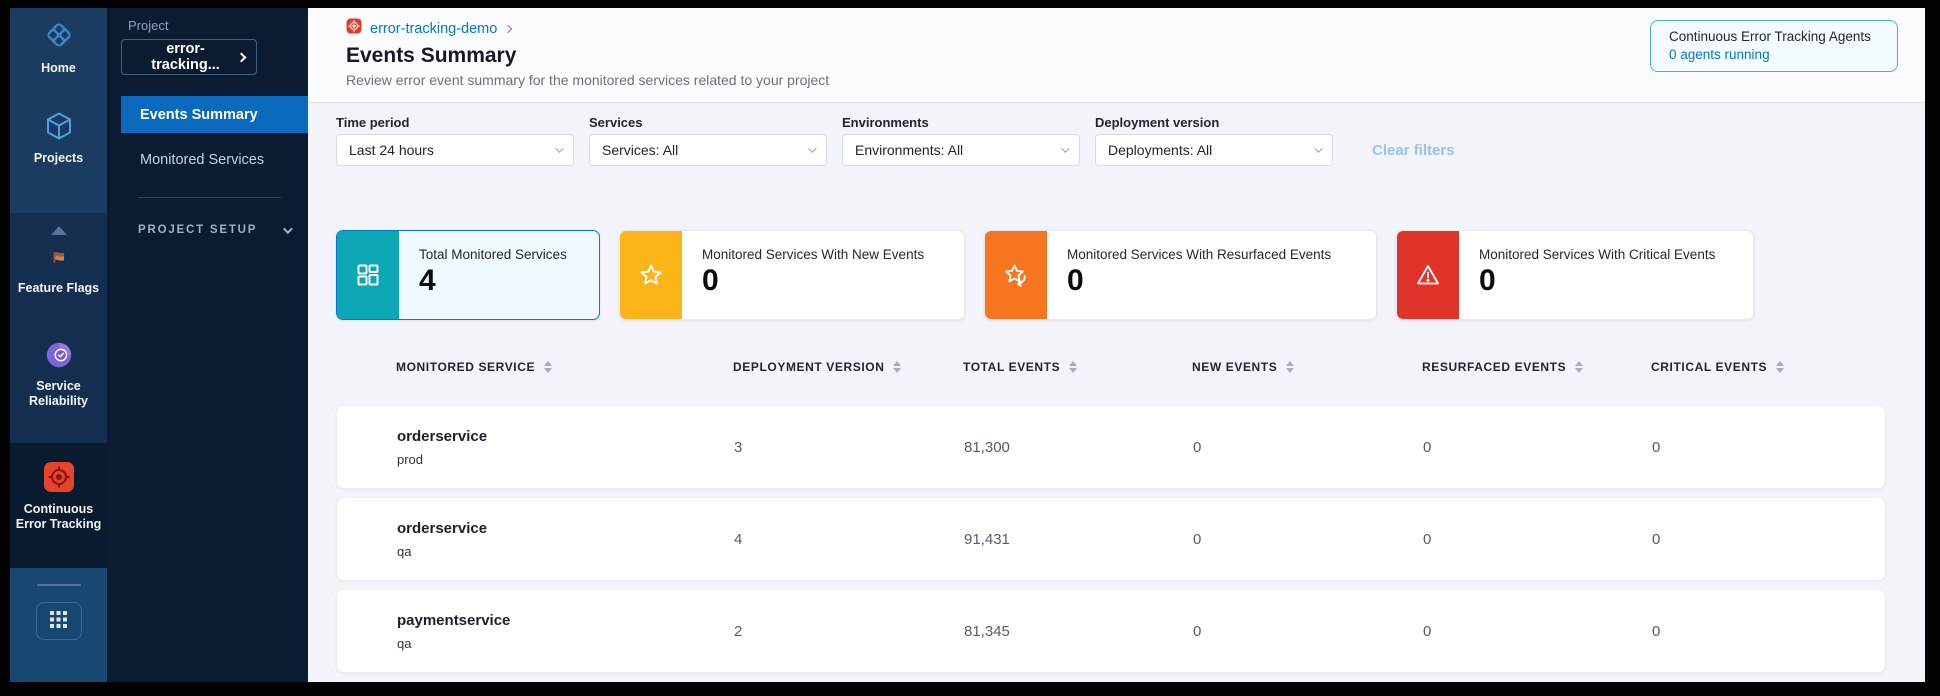 This screenshot has height=696, width=1940. Describe the element at coordinates (391, 150) in the screenshot. I see `select-value: Last 24 hours` at that location.